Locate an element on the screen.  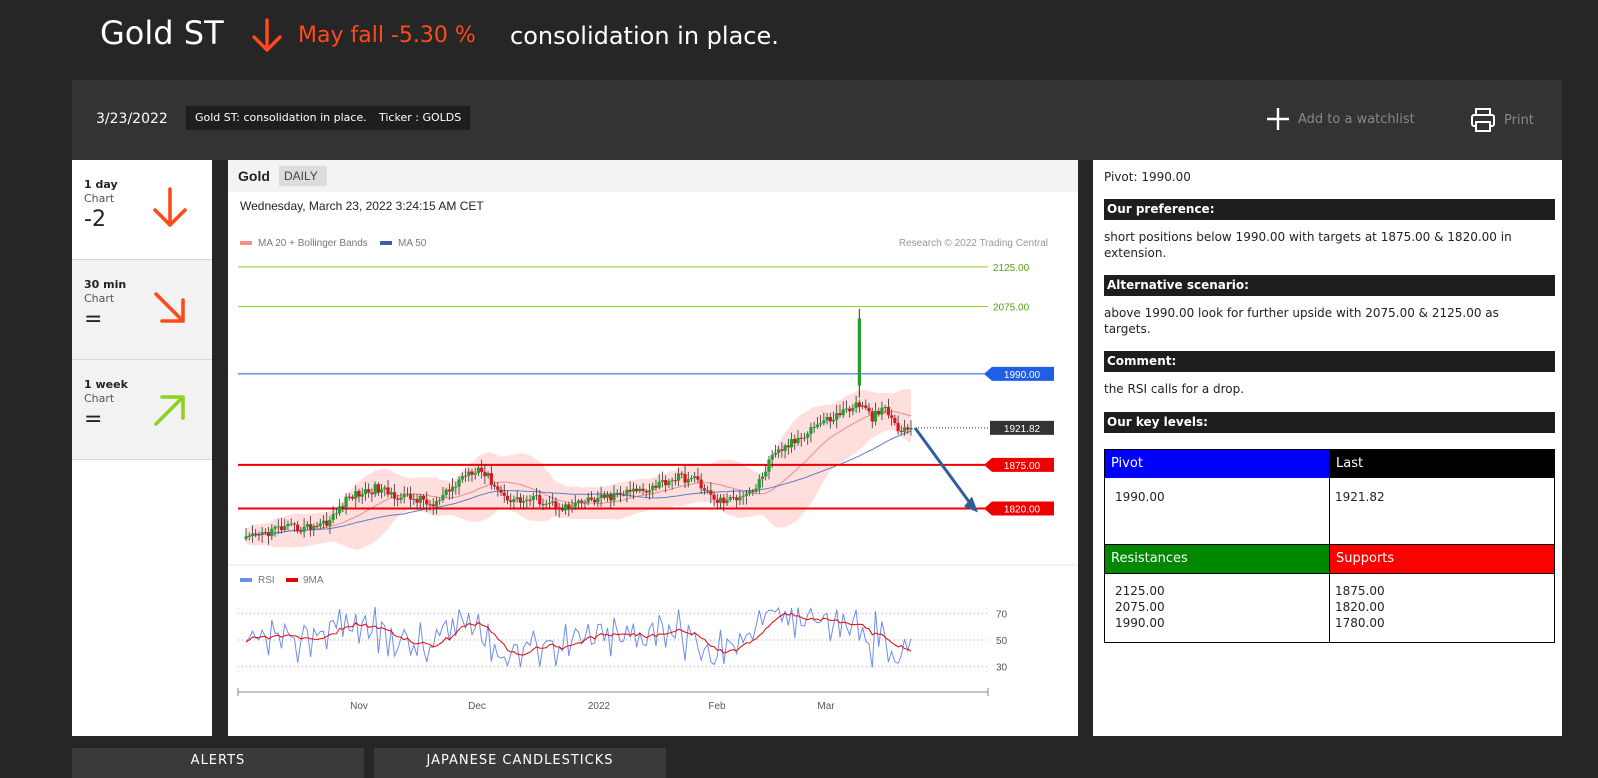
level-tag-support is located at coordinates (1019, 464).